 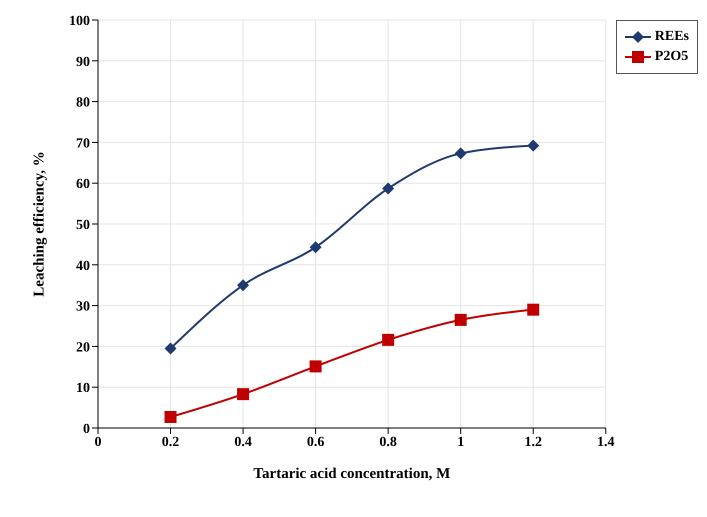 I want to click on y-tick-label: 20, so click(x=83, y=348).